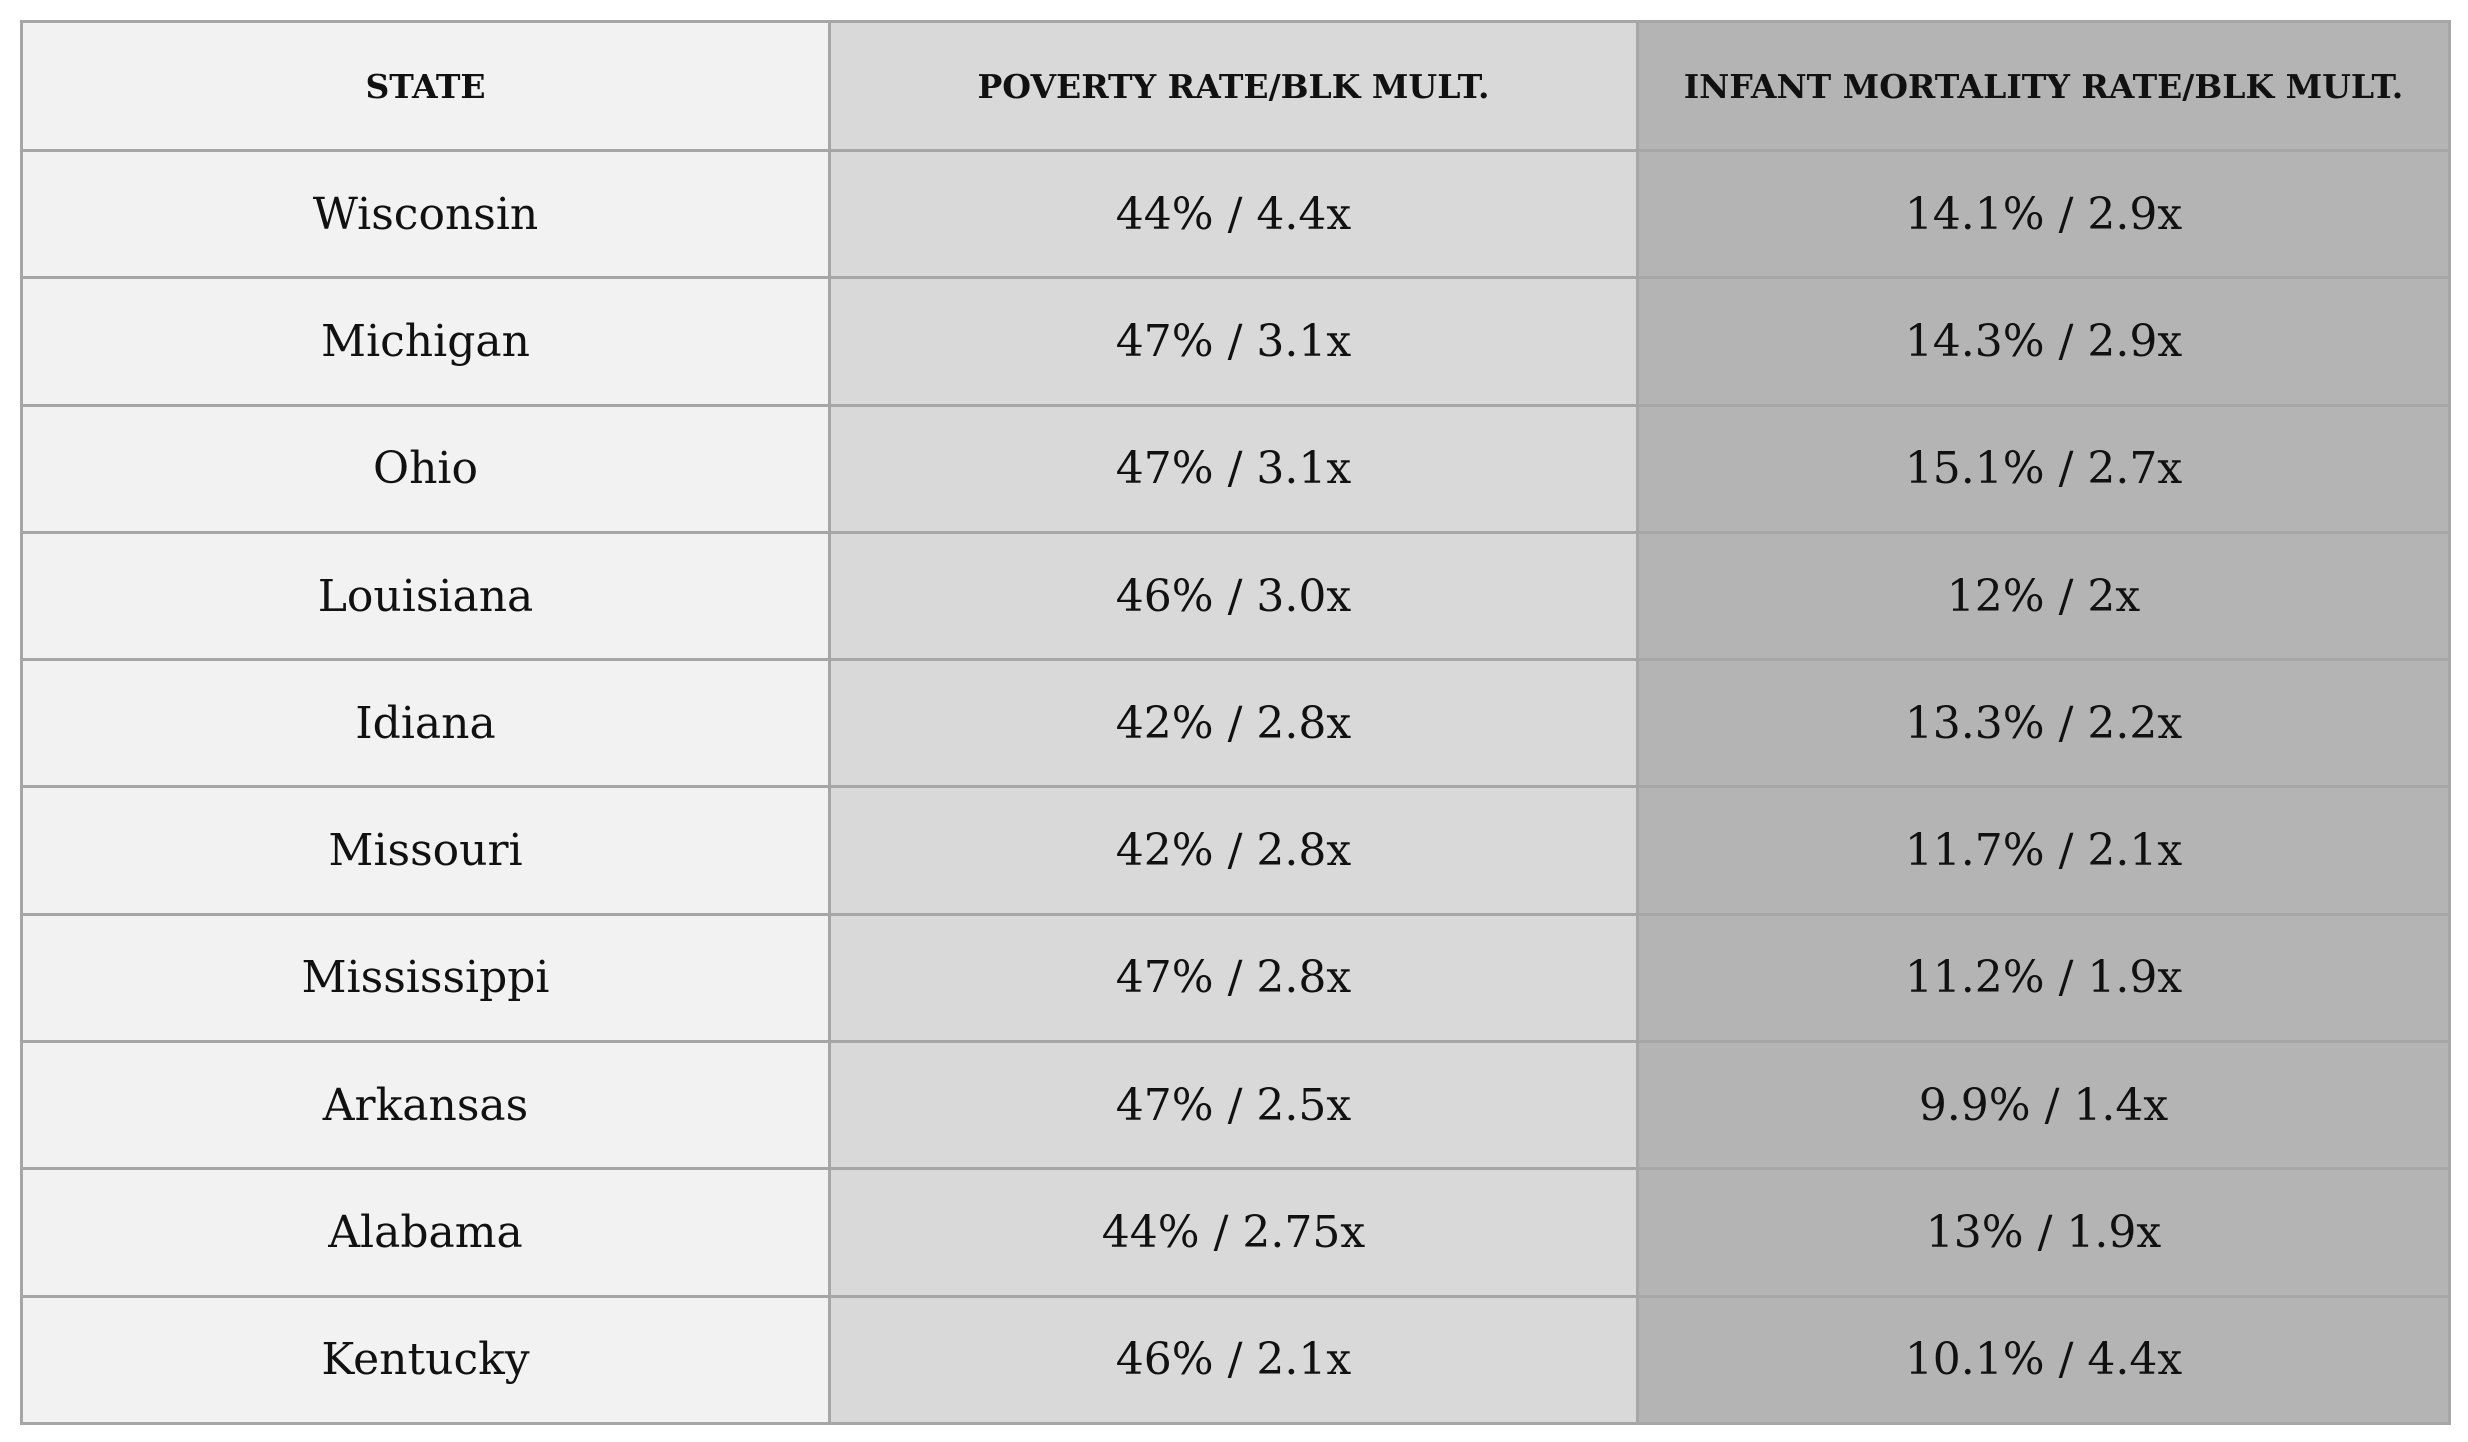 Image resolution: width=2468 pixels, height=1442 pixels. Describe the element at coordinates (2043, 850) in the screenshot. I see `cell-infant-mortality: 11.7% / 2.1x` at that location.